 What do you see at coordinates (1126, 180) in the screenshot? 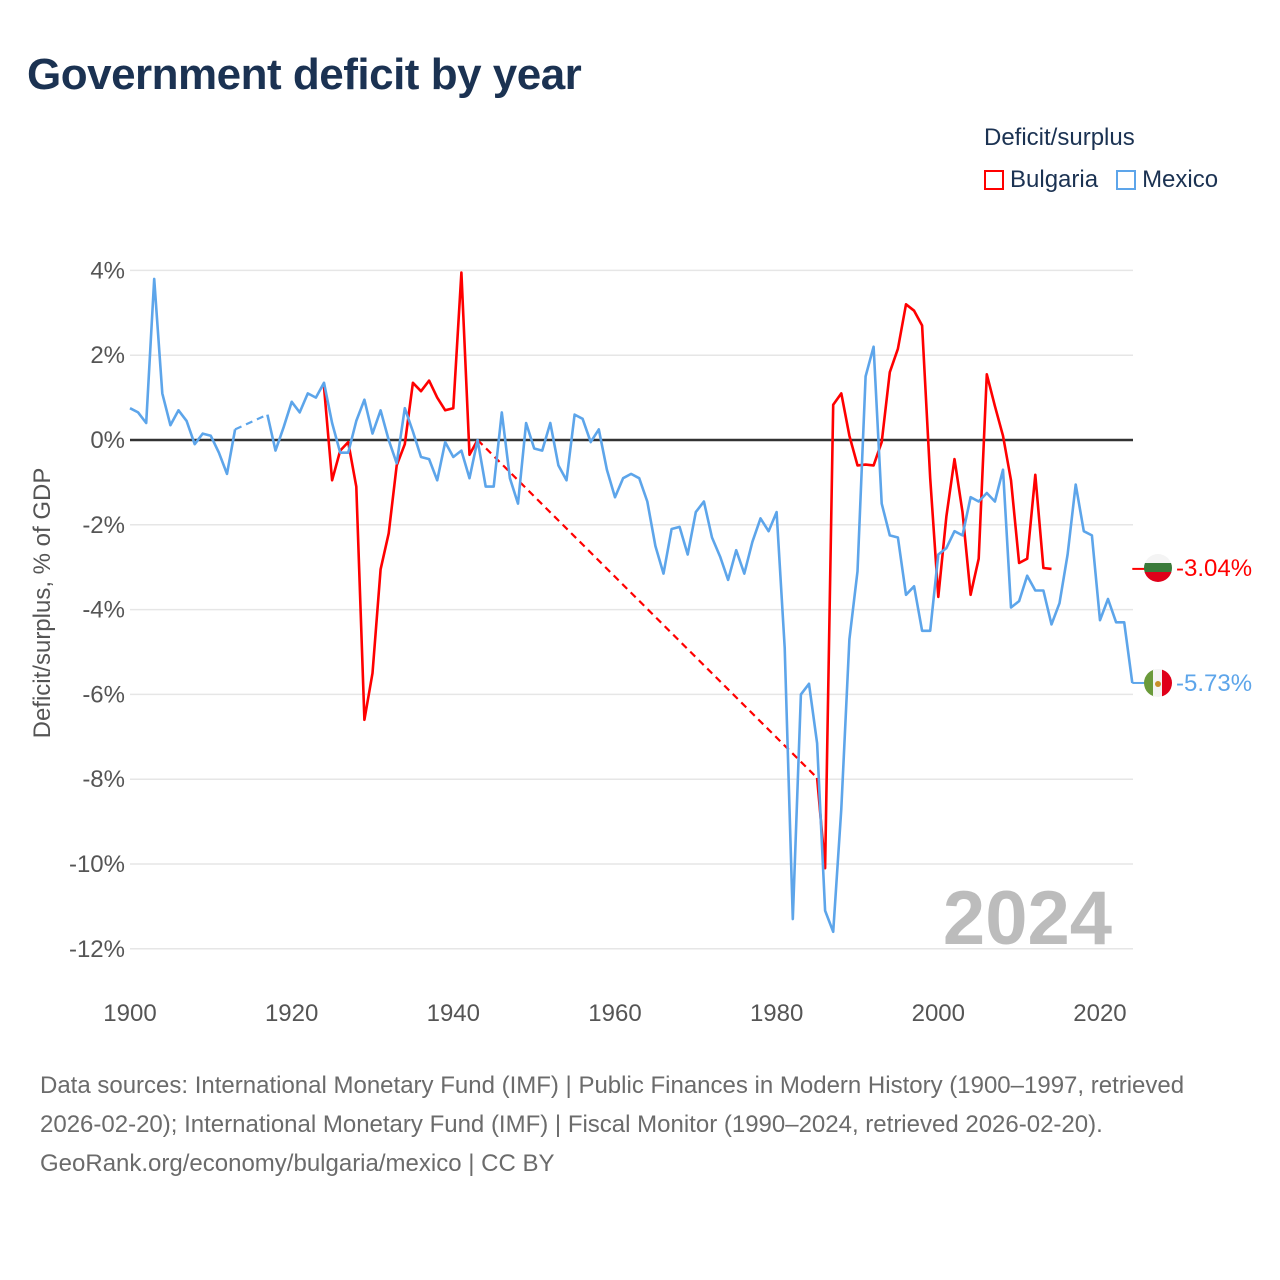
I see `legend-swatch-mexico` at bounding box center [1126, 180].